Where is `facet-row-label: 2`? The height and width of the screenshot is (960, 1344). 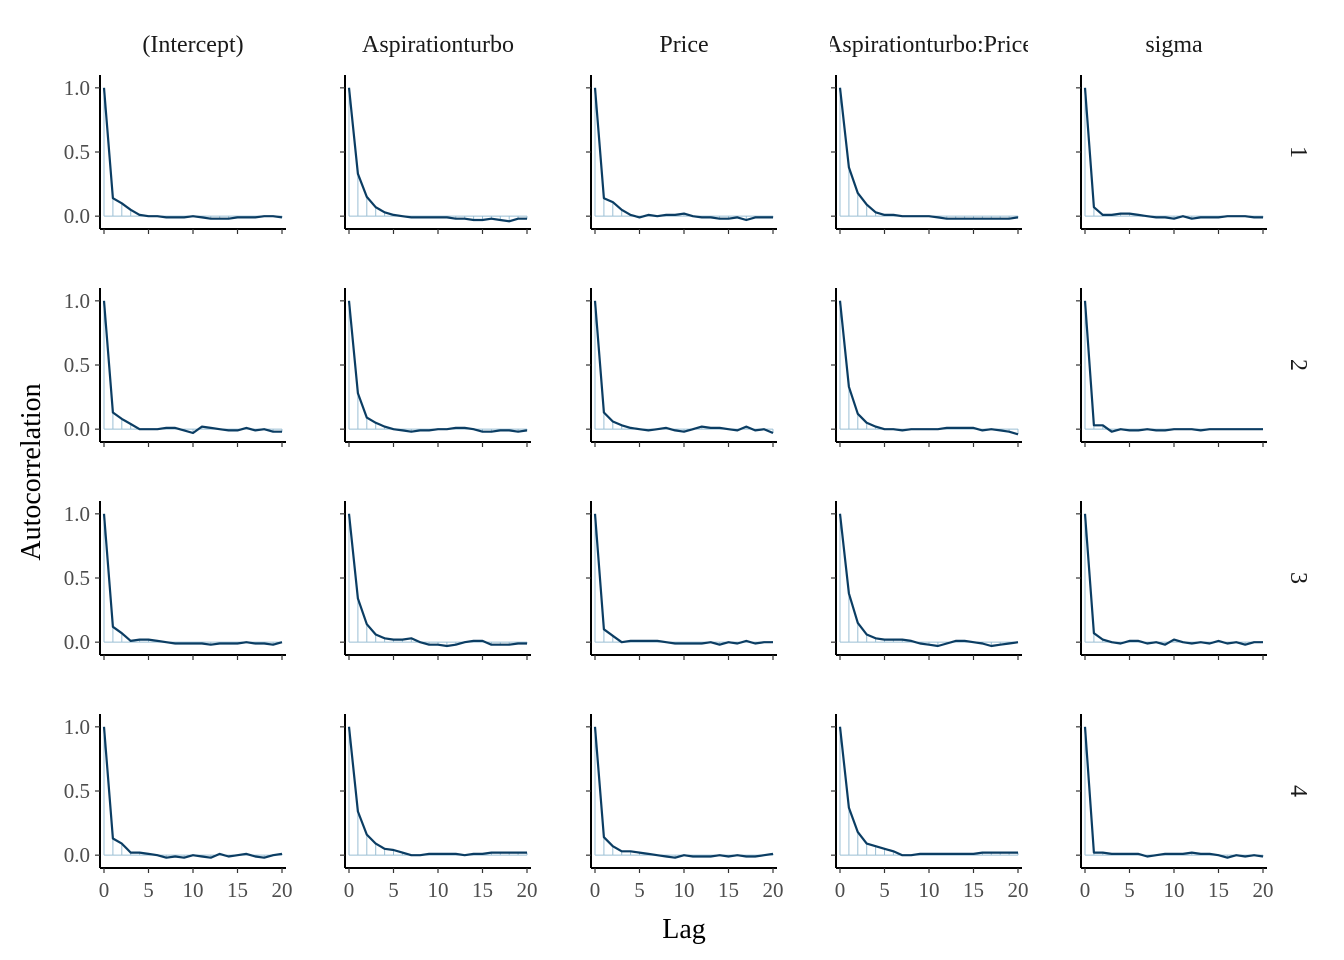 facet-row-label: 2 is located at coordinates (1298, 365).